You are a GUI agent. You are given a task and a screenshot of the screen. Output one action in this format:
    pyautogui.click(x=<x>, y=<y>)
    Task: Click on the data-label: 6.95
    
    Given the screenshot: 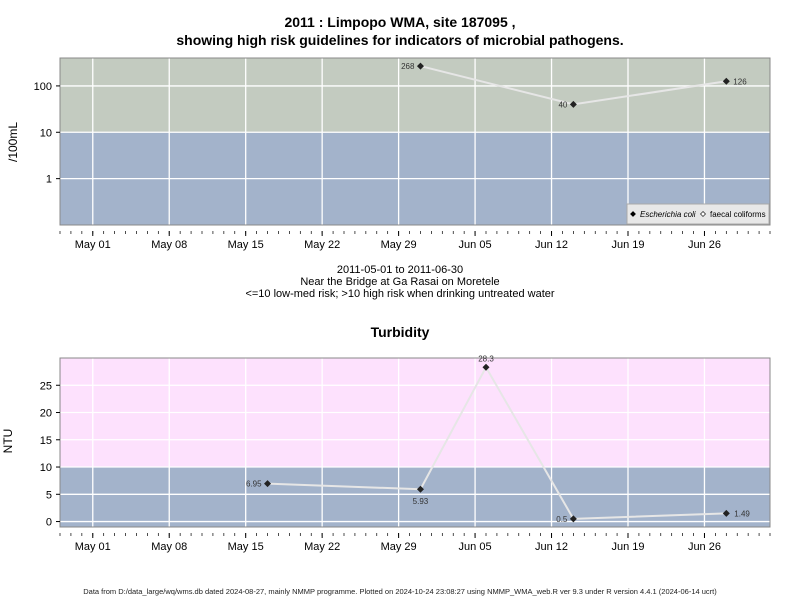 What is the action you would take?
    pyautogui.click(x=254, y=484)
    